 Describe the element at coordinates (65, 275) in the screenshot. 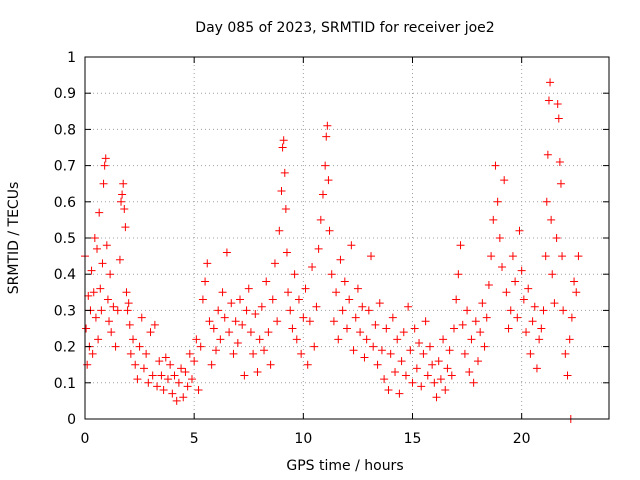

I see `y-tick-label: 0.4` at that location.